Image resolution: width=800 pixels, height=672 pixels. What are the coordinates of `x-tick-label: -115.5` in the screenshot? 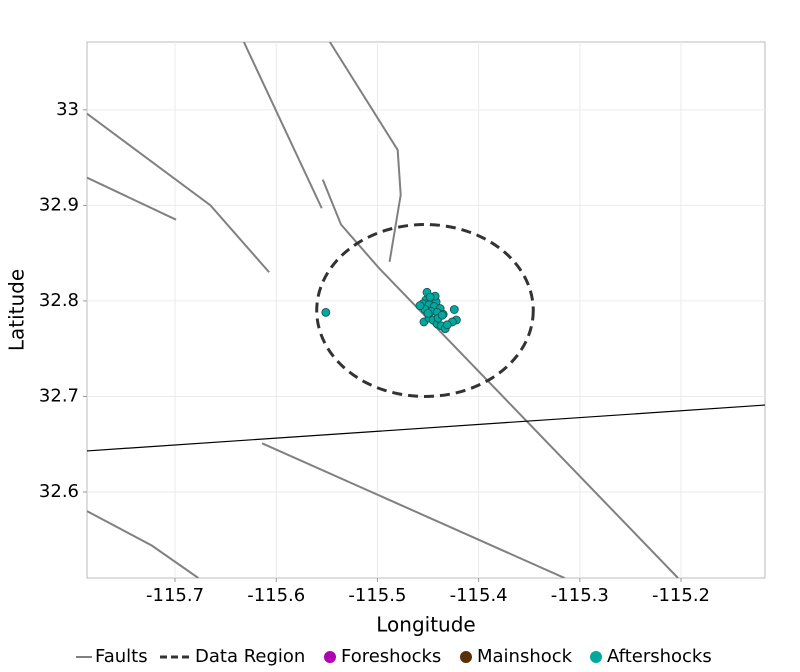 It's located at (377, 595).